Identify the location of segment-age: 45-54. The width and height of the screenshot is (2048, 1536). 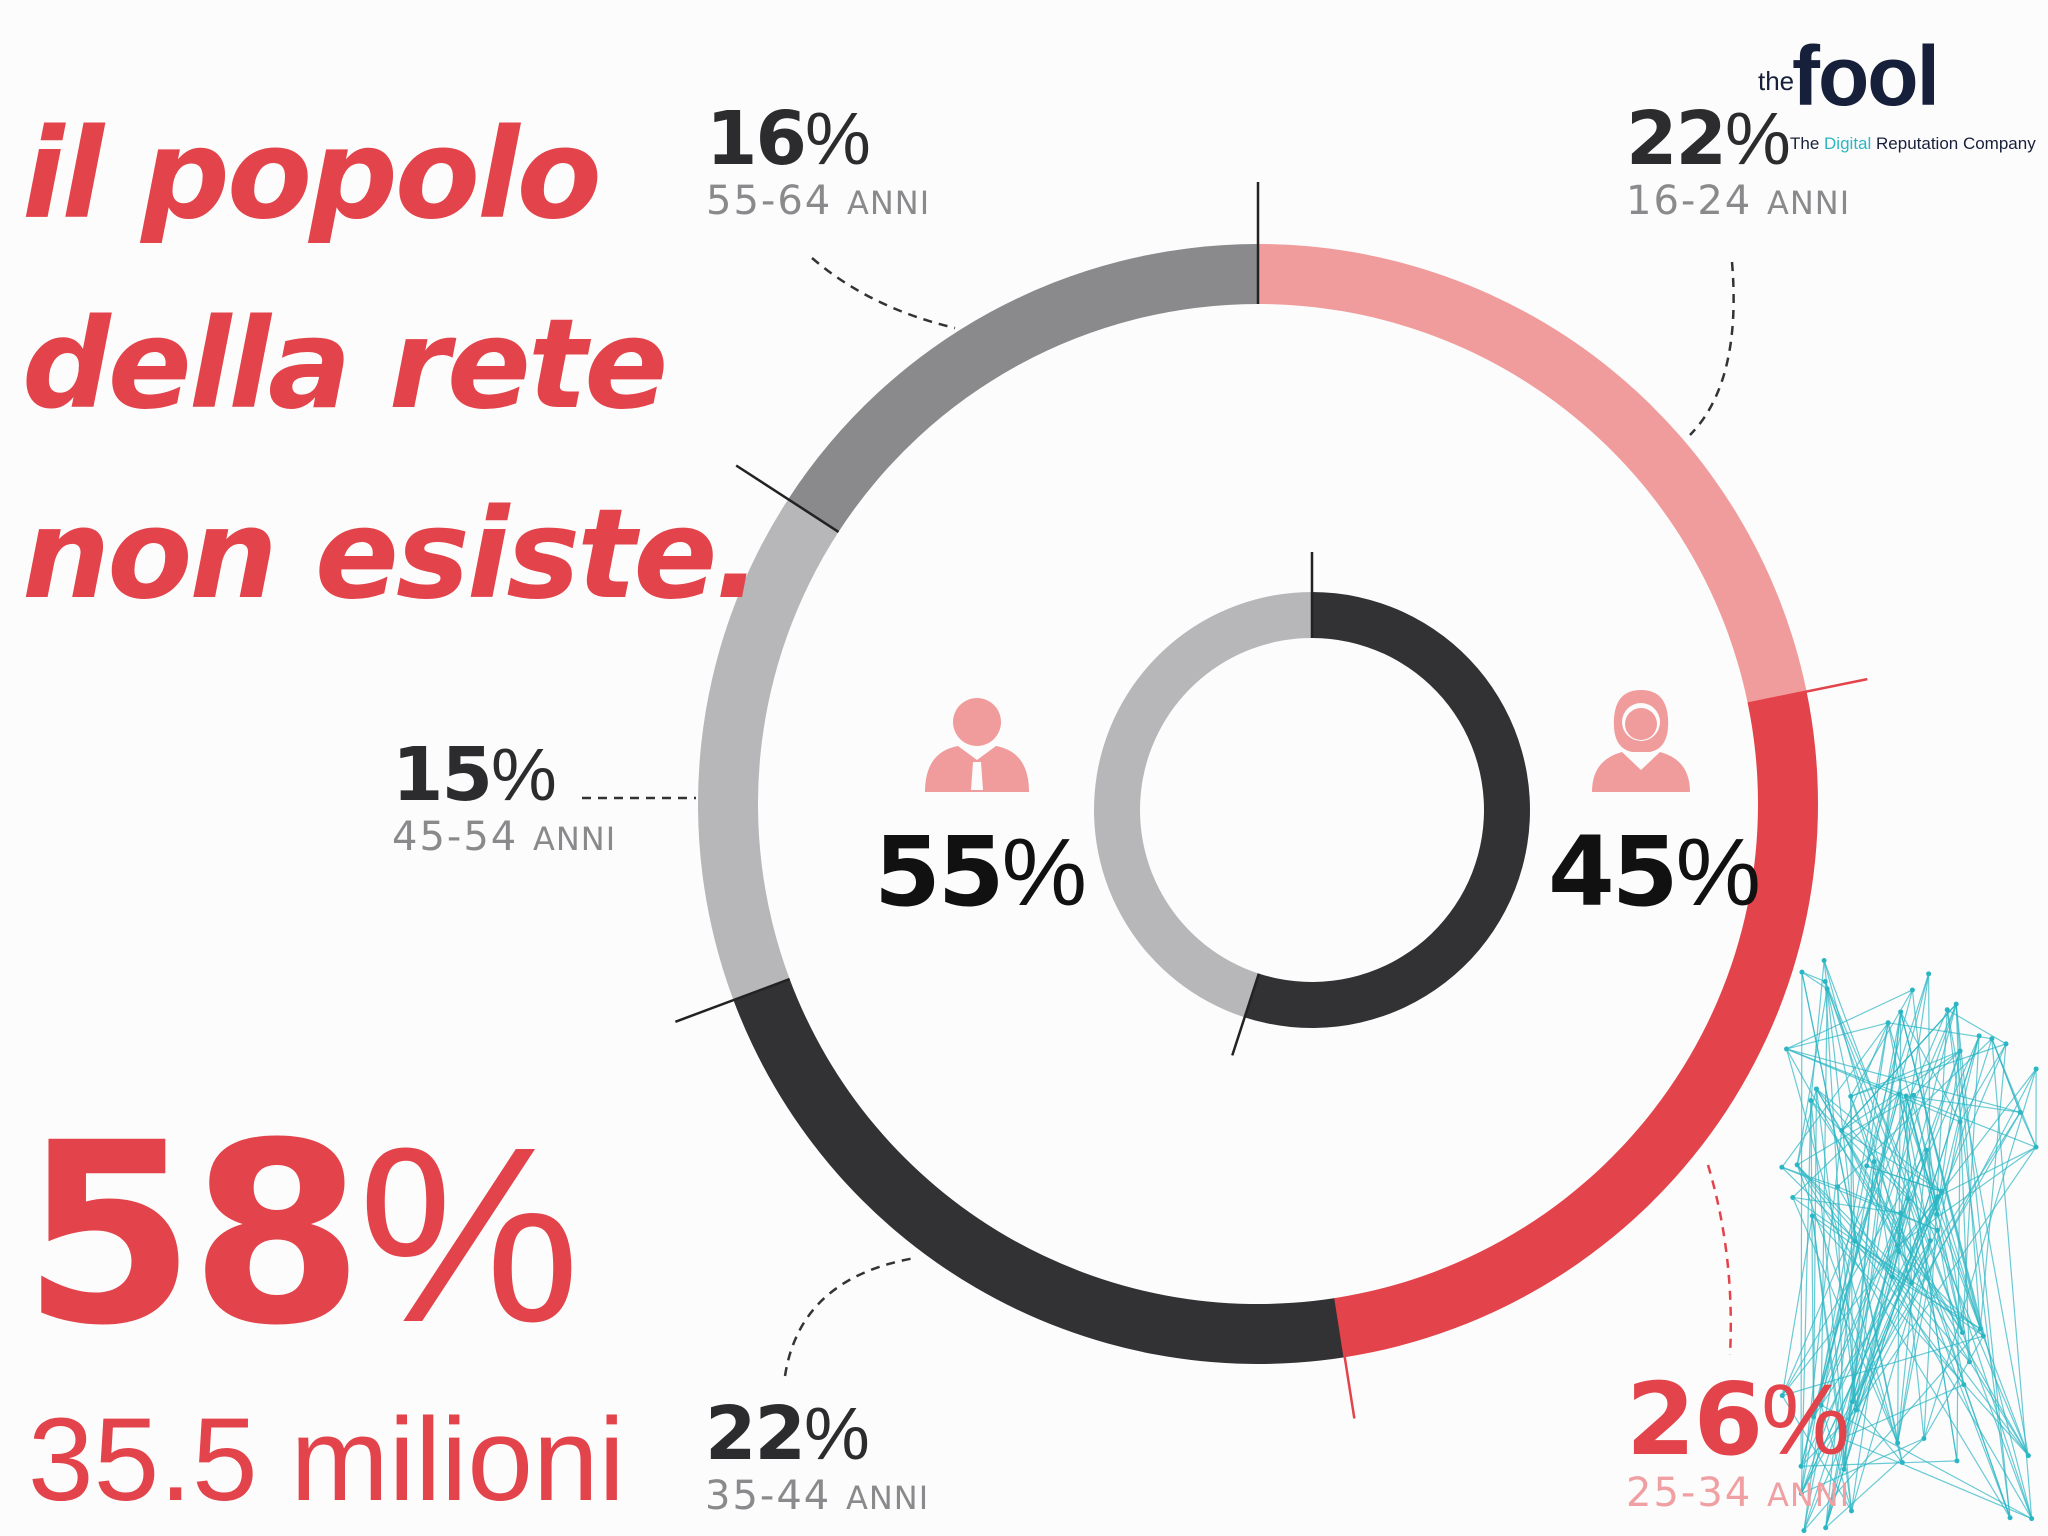
(455, 837).